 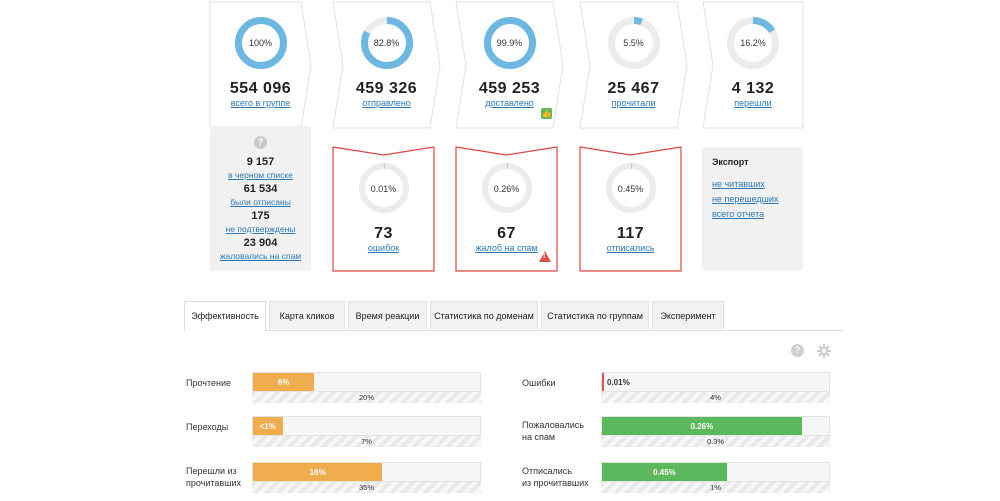 I want to click on funnel-percent: 16.2%, so click(x=753, y=43).